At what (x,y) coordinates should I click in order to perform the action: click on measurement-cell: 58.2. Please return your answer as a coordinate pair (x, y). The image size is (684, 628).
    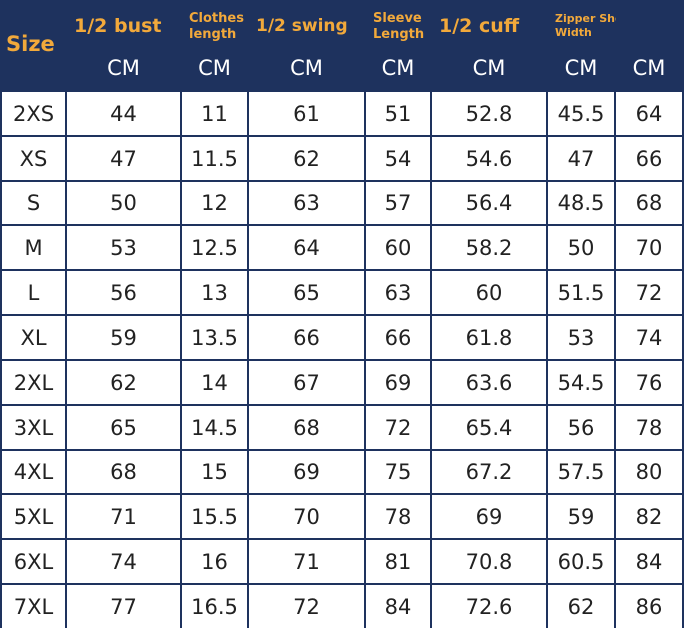
    Looking at the image, I should click on (489, 247).